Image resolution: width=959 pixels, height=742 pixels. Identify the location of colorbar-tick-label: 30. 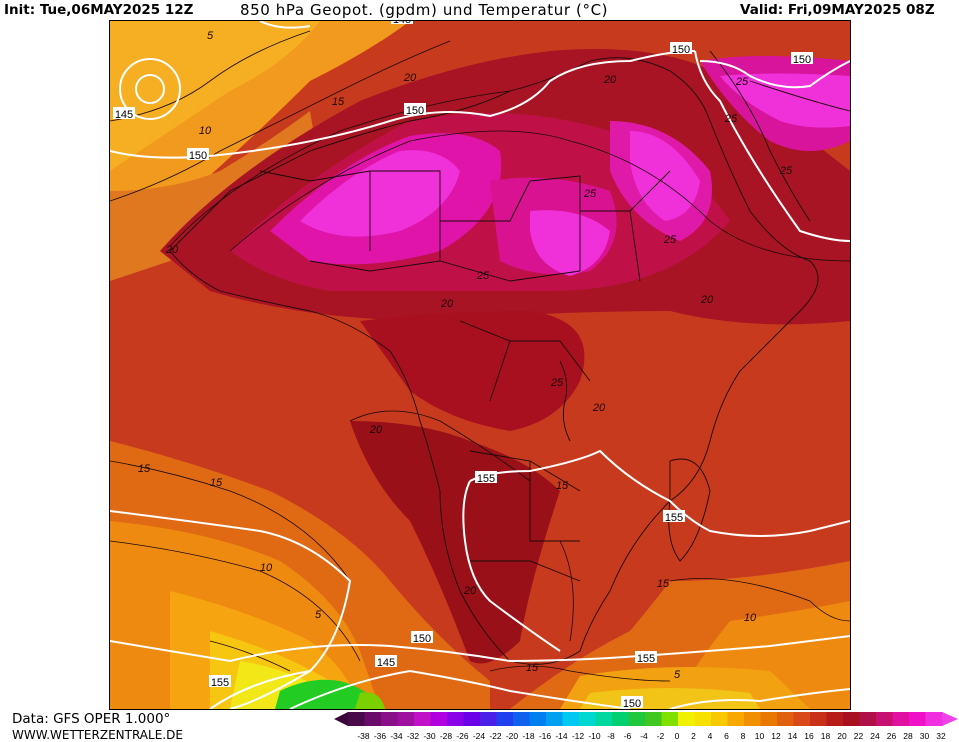
(925, 736).